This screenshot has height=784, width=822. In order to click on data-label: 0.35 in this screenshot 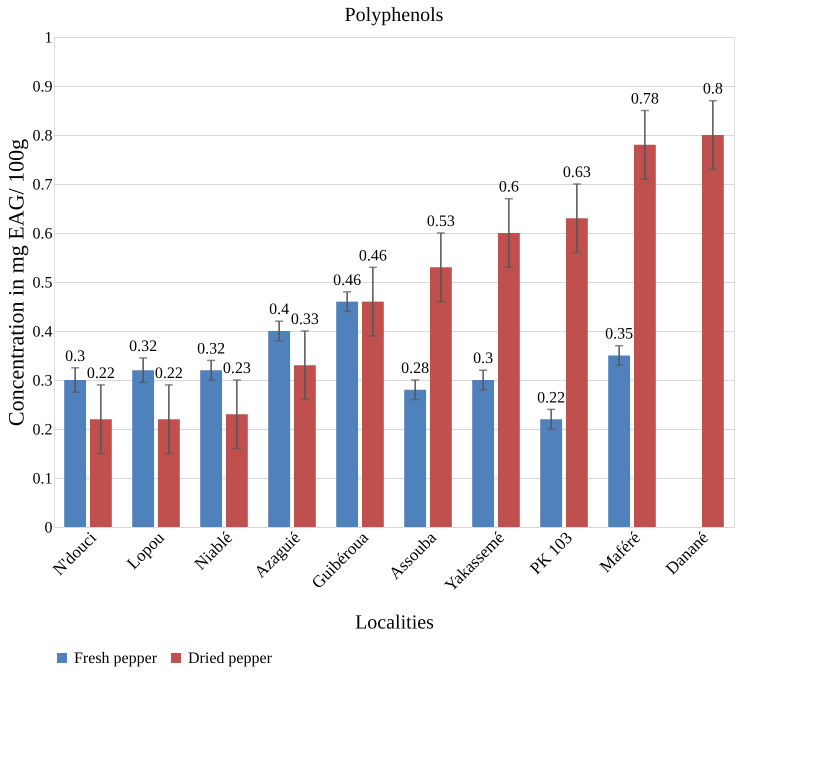, I will do `click(619, 334)`.